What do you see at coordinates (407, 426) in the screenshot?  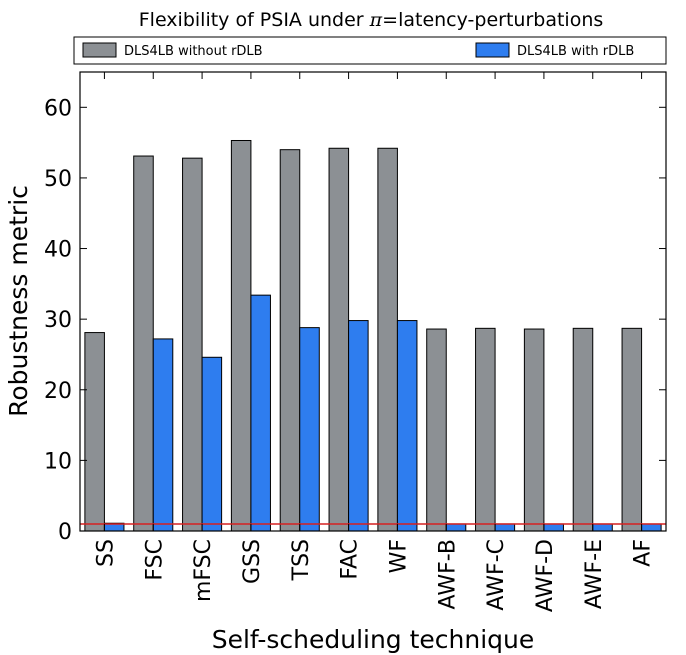 I see `bar-with-rdlb-wf` at bounding box center [407, 426].